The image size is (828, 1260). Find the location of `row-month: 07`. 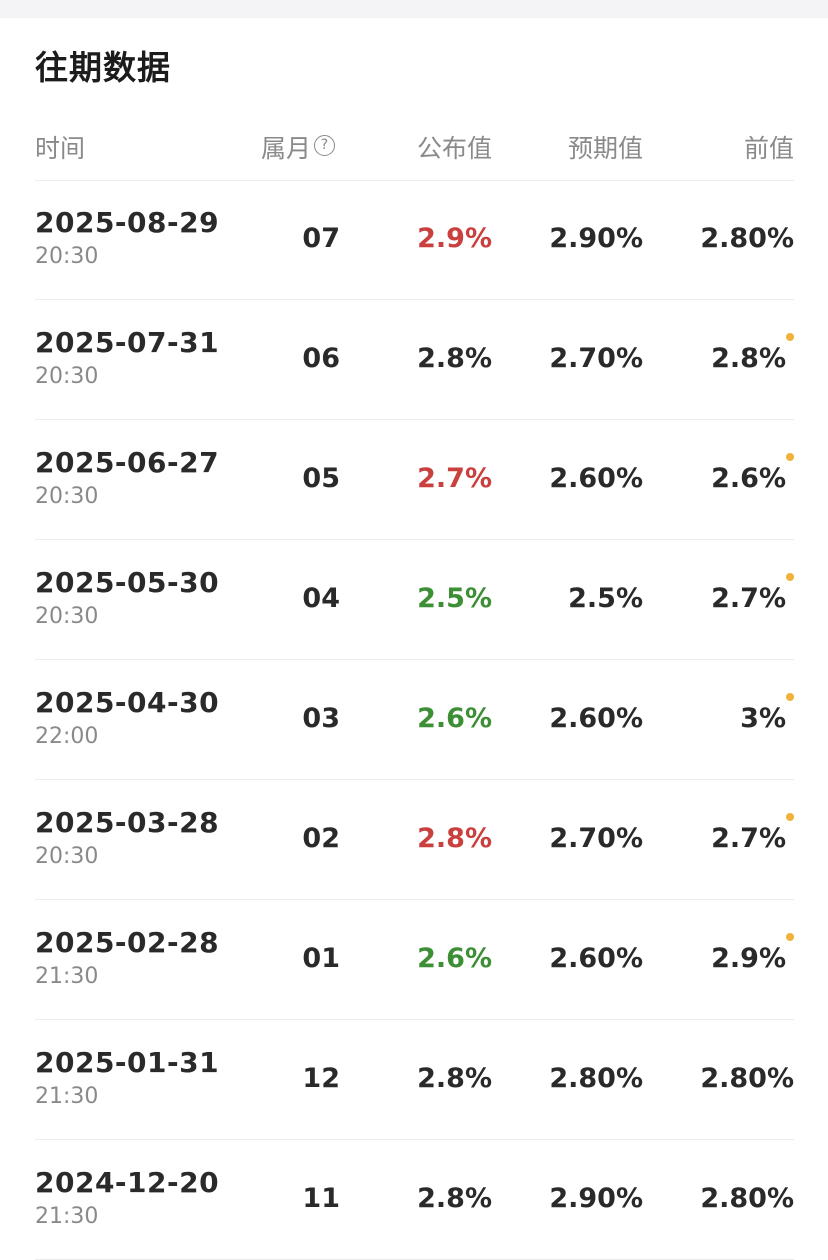

row-month: 07 is located at coordinates (321, 238).